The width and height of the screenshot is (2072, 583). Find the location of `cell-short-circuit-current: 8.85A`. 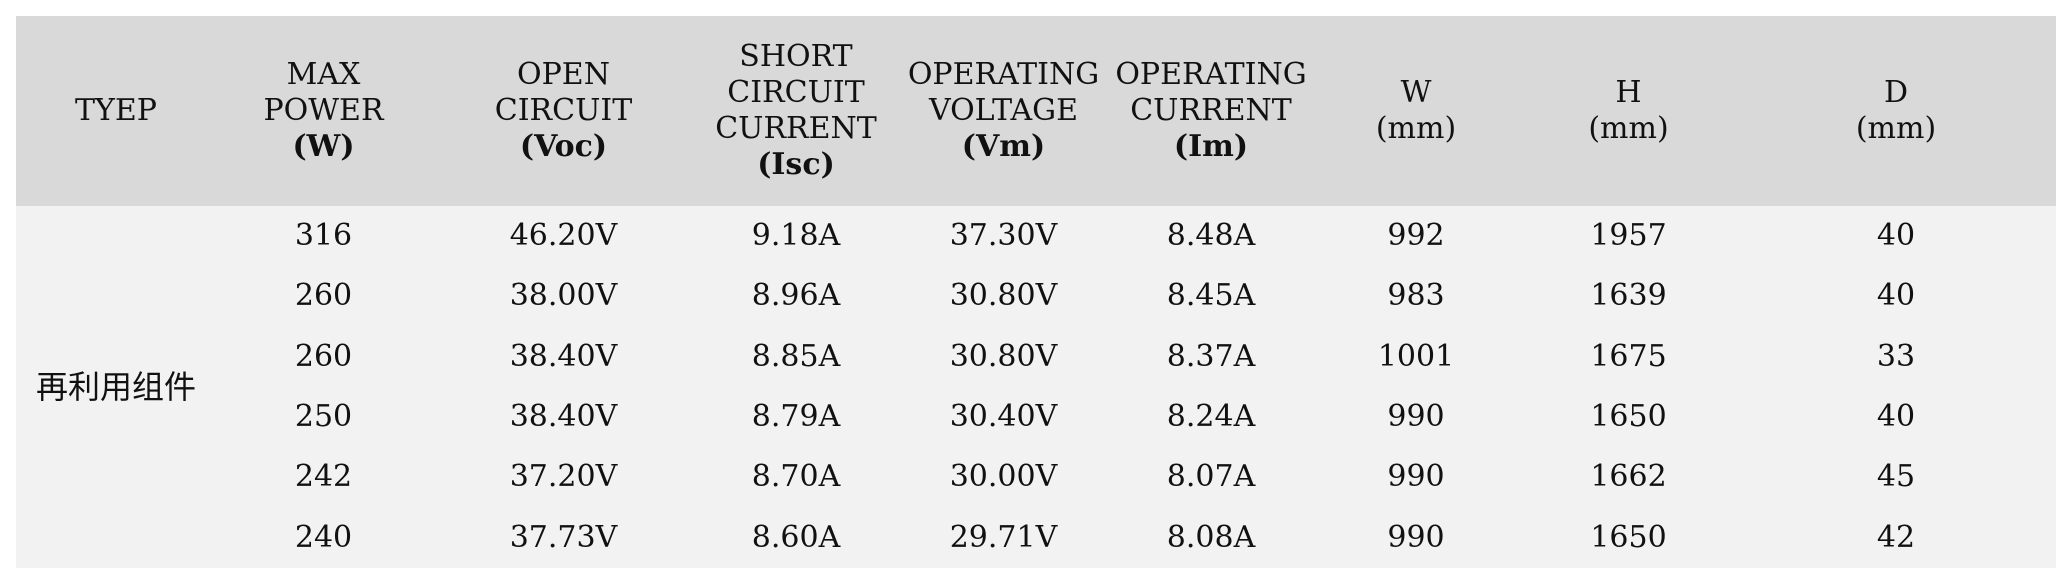

cell-short-circuit-current: 8.85A is located at coordinates (796, 356).